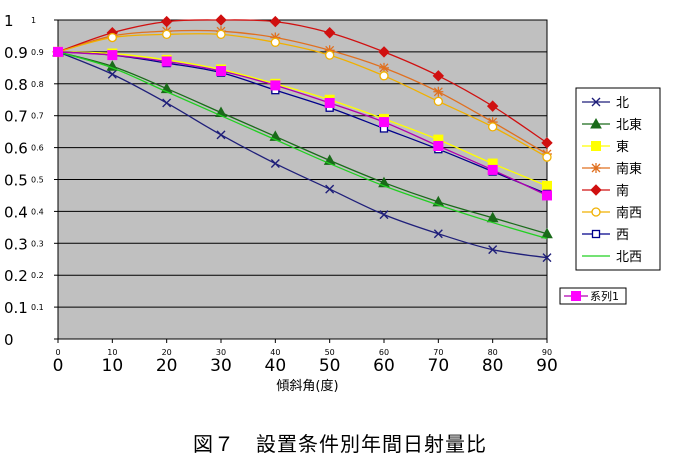 The image size is (680, 472). Describe the element at coordinates (618, 179) in the screenshot. I see `legend-box` at that location.